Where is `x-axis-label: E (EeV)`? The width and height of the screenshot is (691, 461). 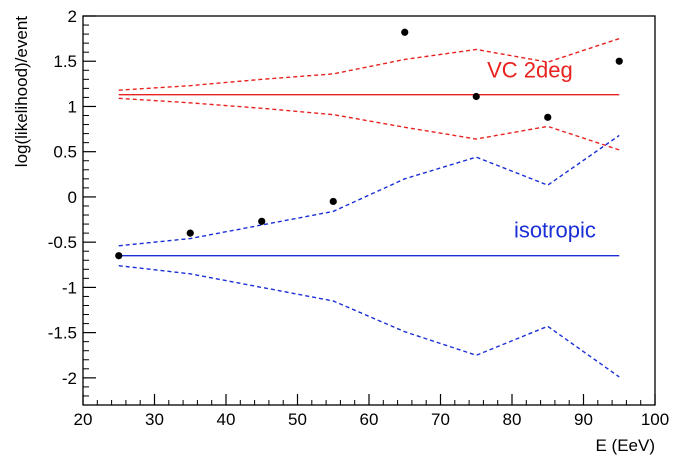 x-axis-label: E (EeV) is located at coordinates (625, 445).